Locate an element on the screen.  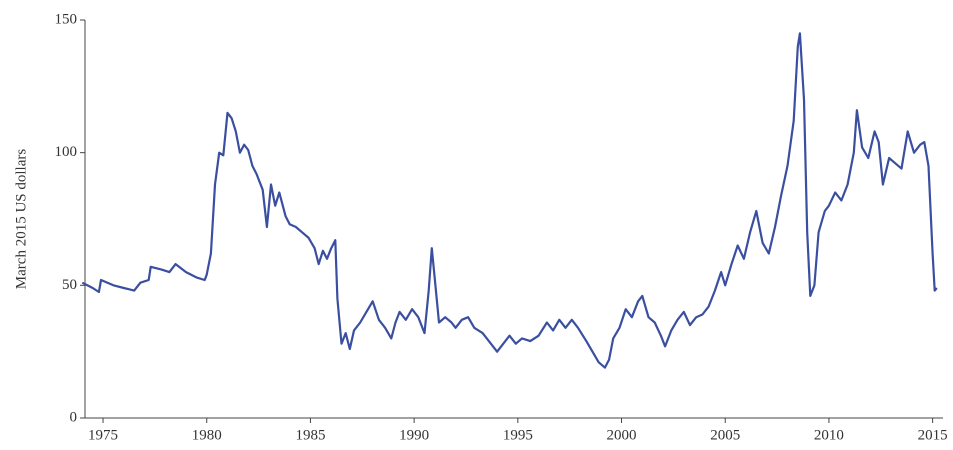
x-tick-label: 1995 is located at coordinates (518, 435).